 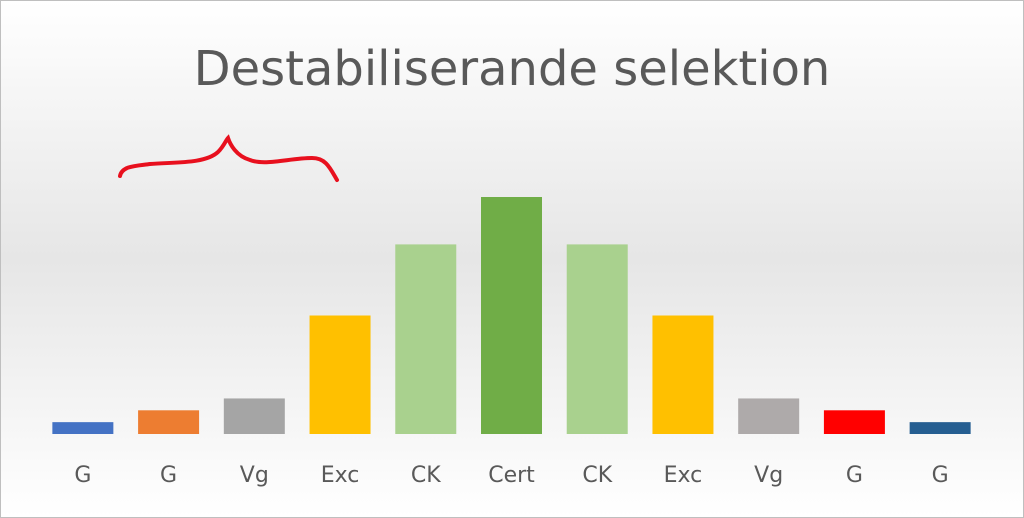 I want to click on x-tick-label: Cert, so click(x=511, y=475).